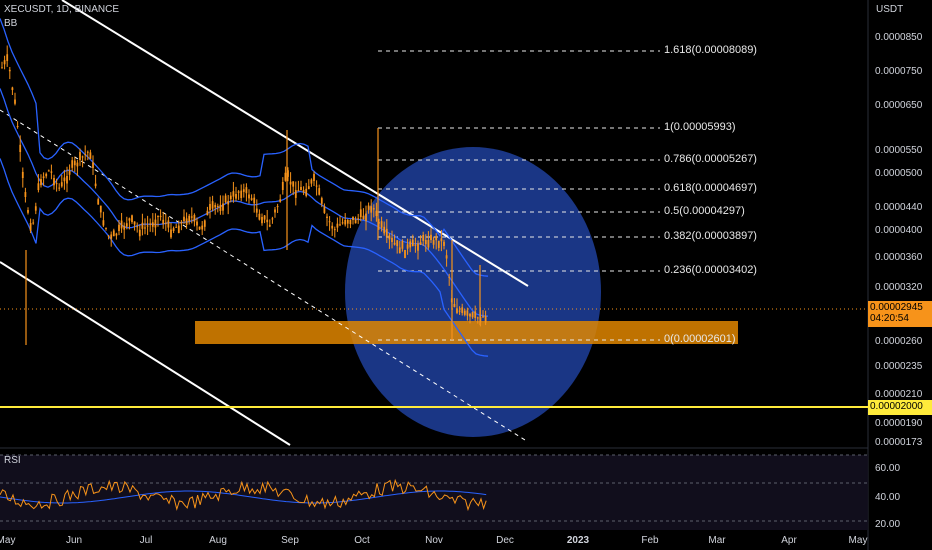 This screenshot has height=550, width=932. What do you see at coordinates (434, 540) in the screenshot?
I see `time-tick: Nov` at bounding box center [434, 540].